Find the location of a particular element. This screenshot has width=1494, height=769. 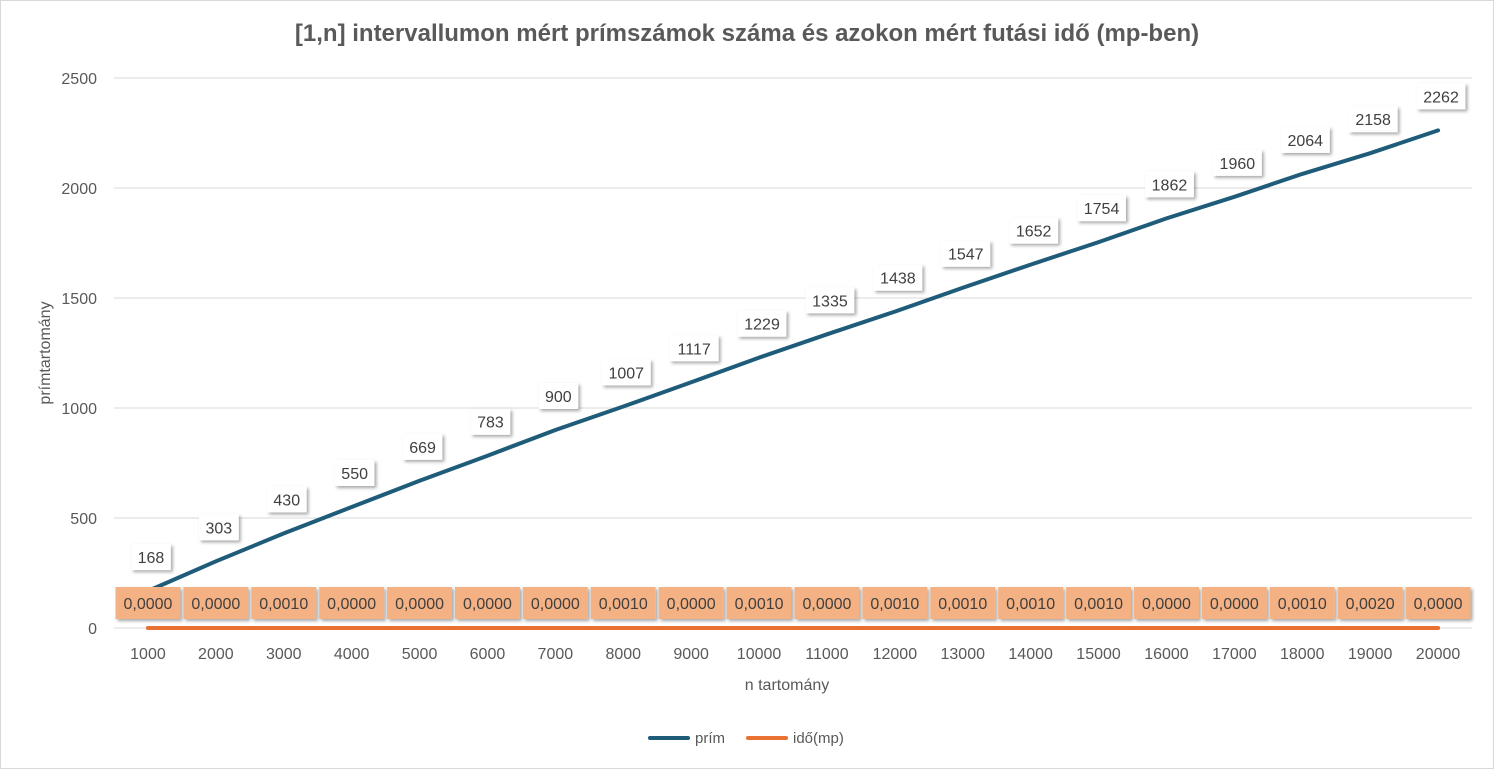

x-tick-label: 1000 is located at coordinates (148, 654).